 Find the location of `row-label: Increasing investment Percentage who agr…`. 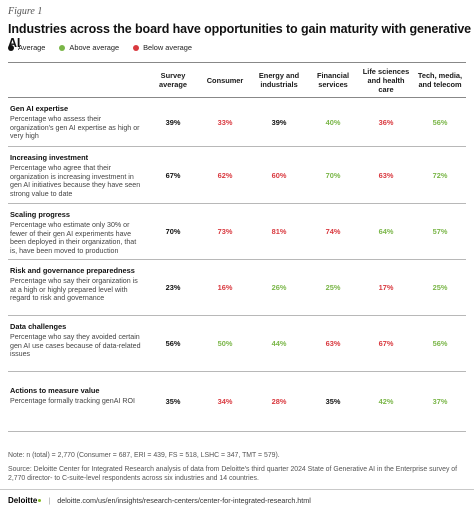

row-label: Increasing investment Percentage who agr… is located at coordinates (77, 175).